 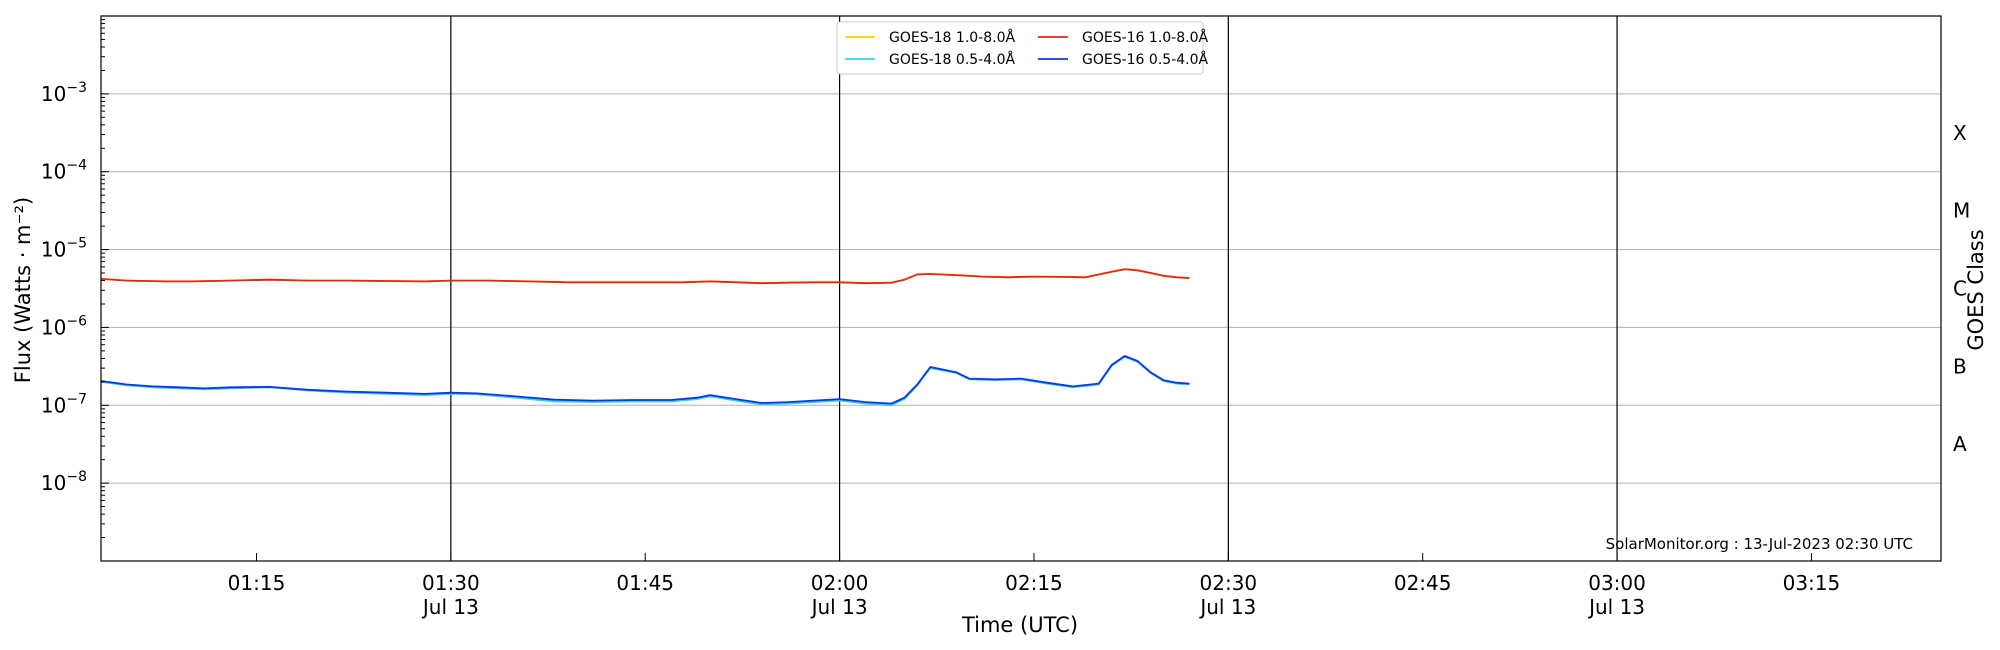 I want to click on y-tick-label: 10⁻⁶, so click(x=64, y=326).